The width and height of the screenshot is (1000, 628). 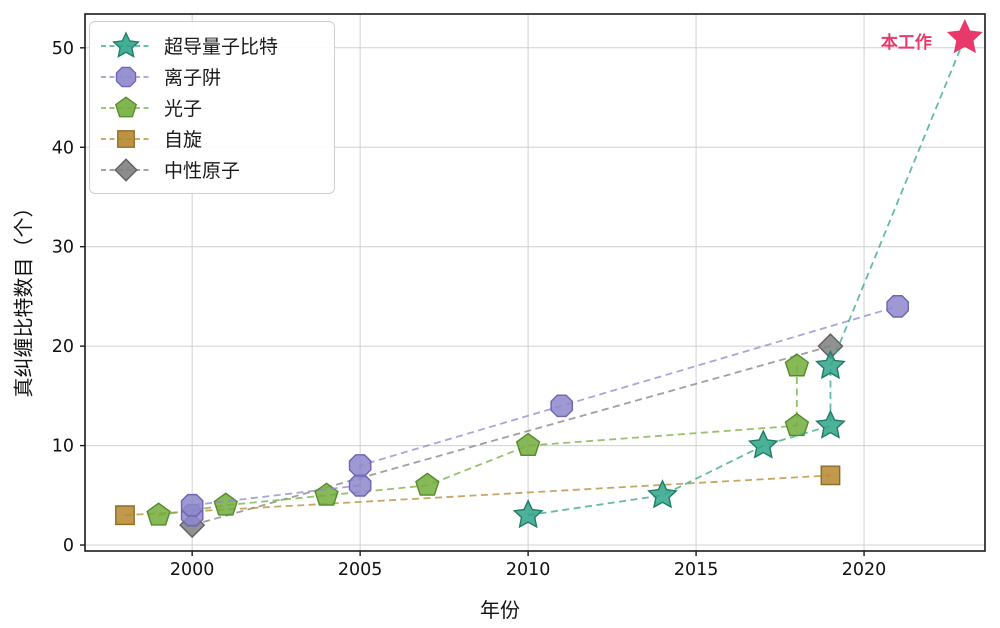 I want to click on legend-item-label: 离子阱, so click(x=193, y=78).